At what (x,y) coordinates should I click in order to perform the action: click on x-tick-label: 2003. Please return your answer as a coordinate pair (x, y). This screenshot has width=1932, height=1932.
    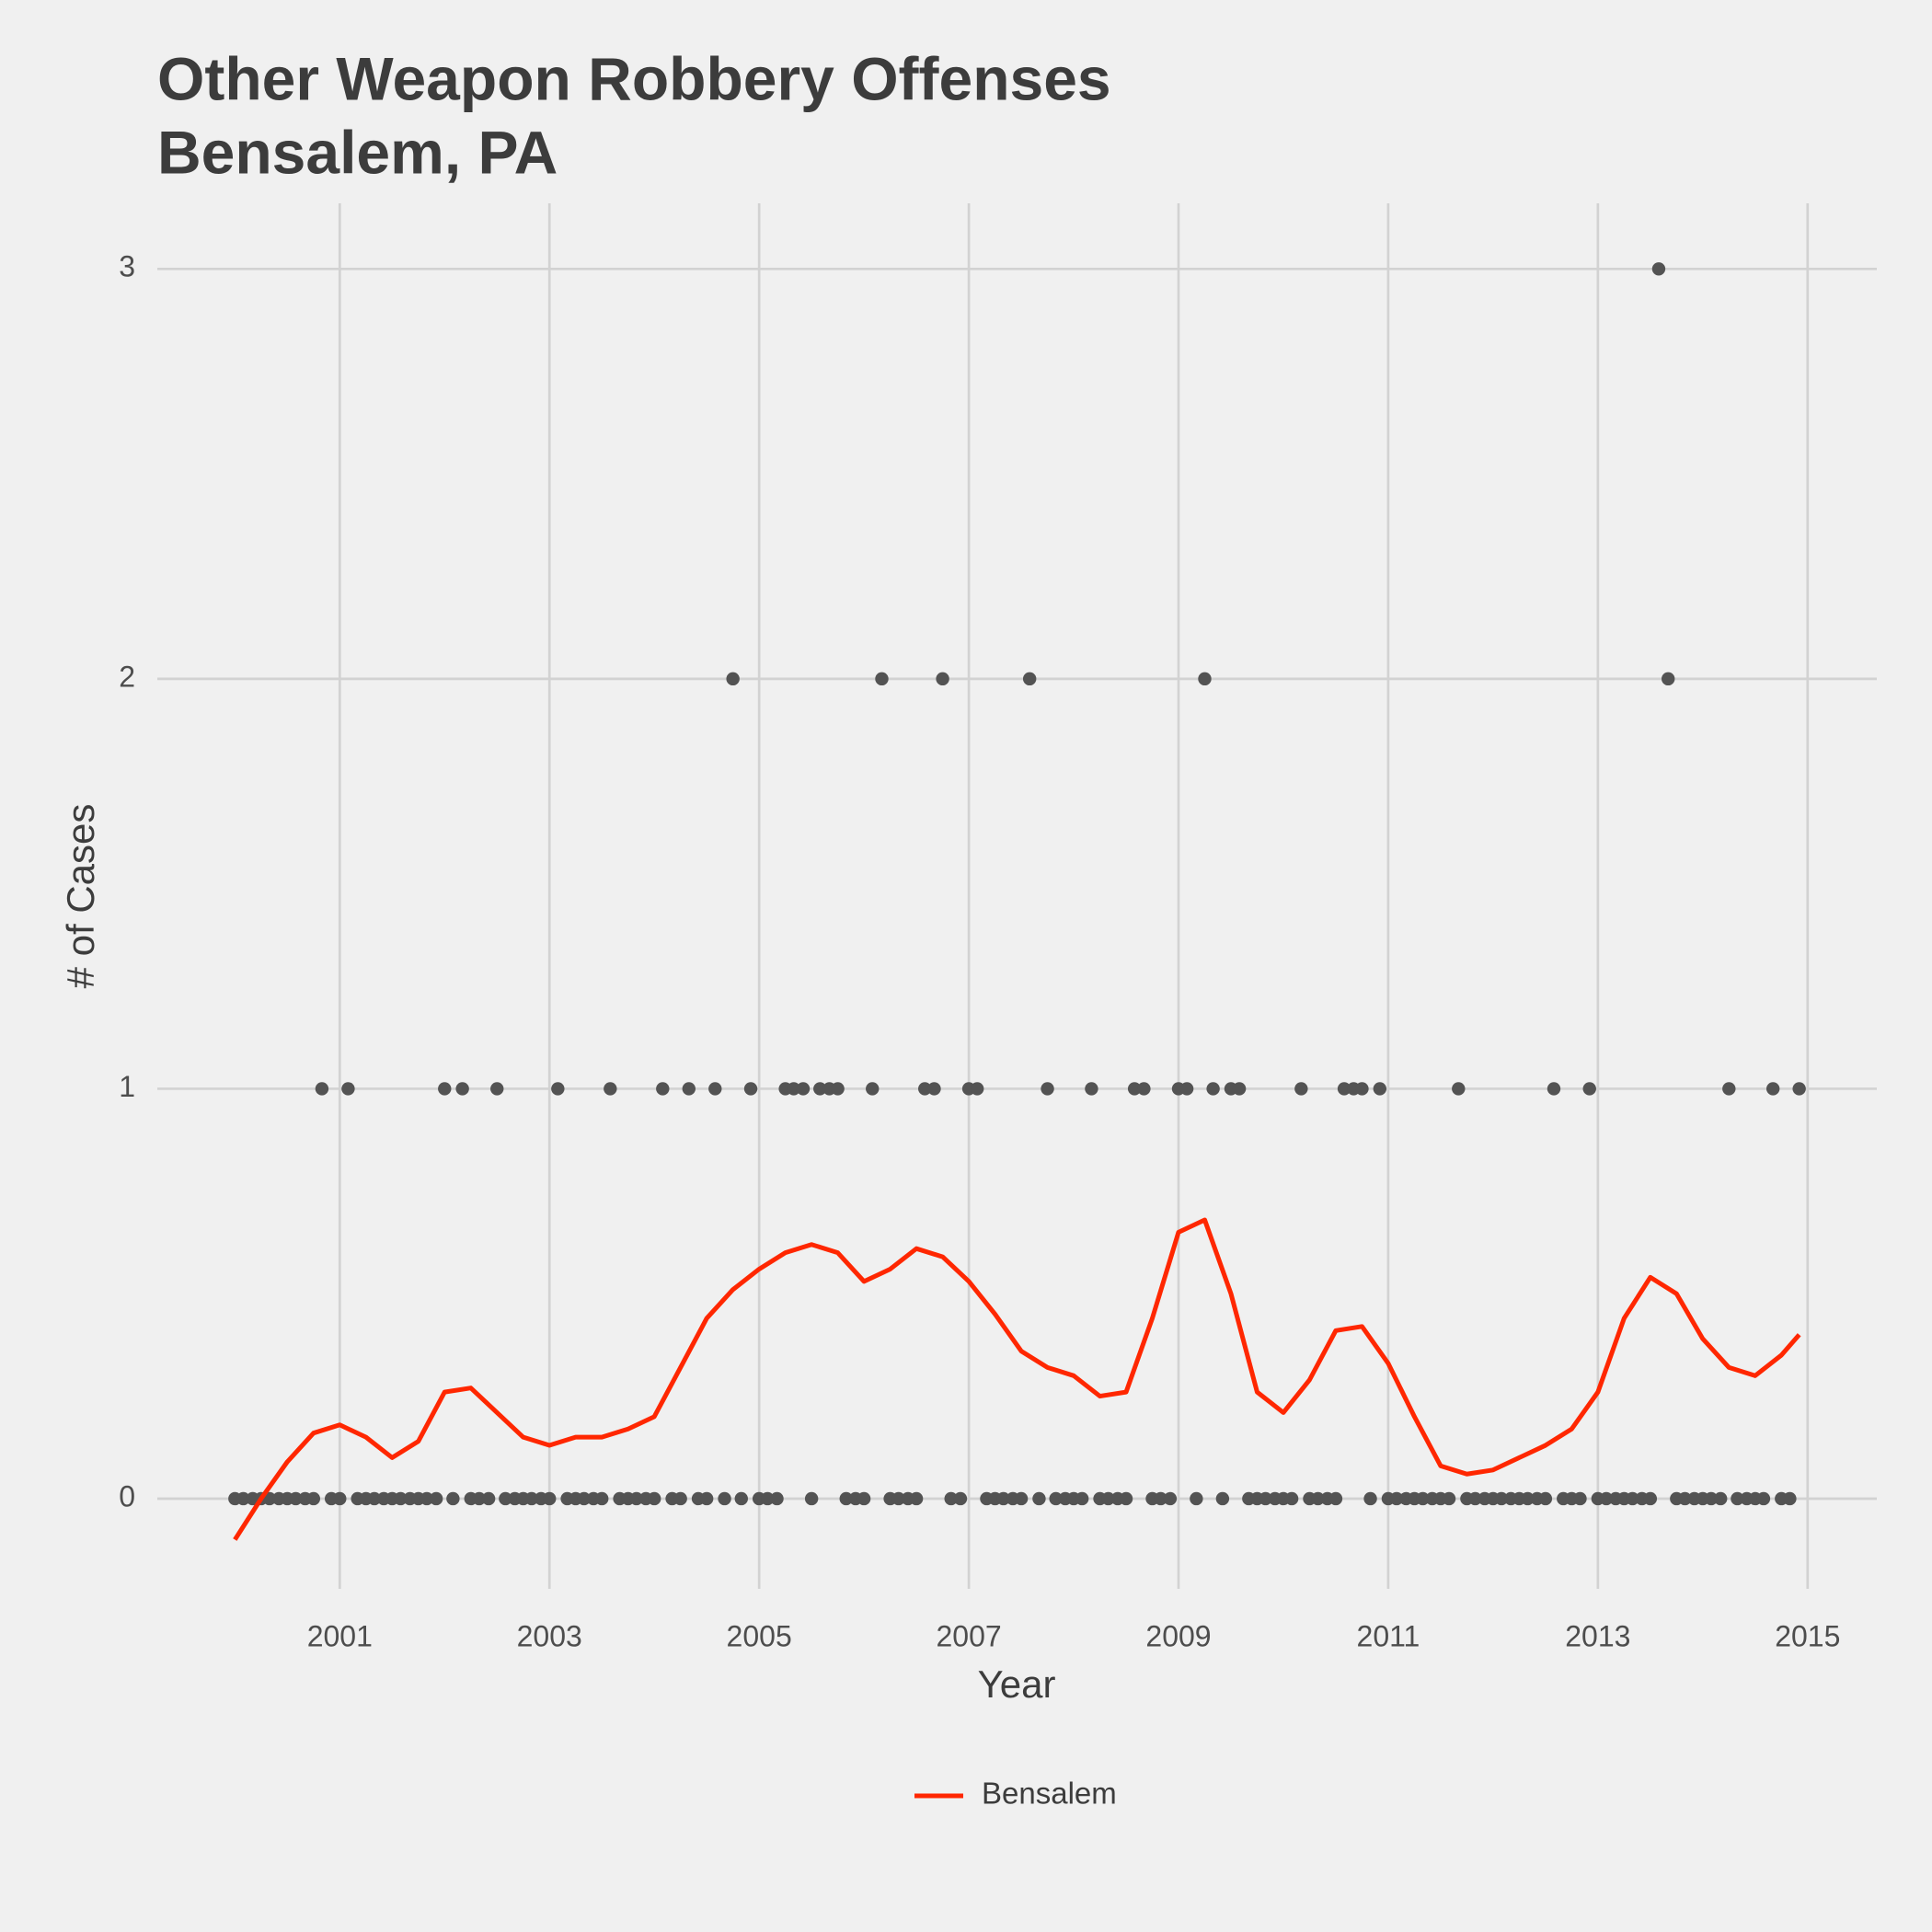
    Looking at the image, I should click on (549, 1635).